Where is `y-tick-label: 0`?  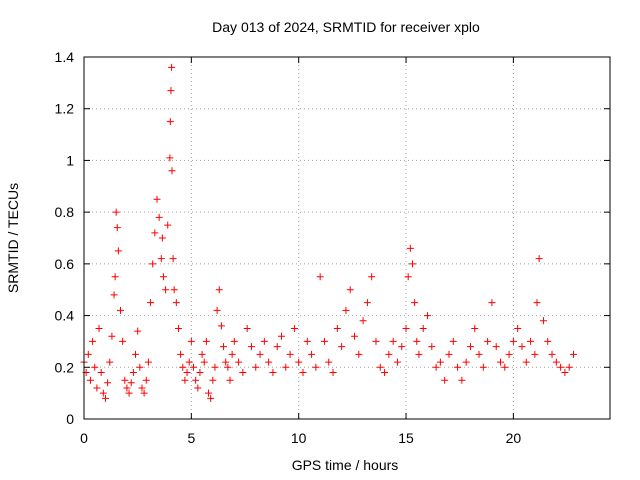 y-tick-label: 0 is located at coordinates (70, 419).